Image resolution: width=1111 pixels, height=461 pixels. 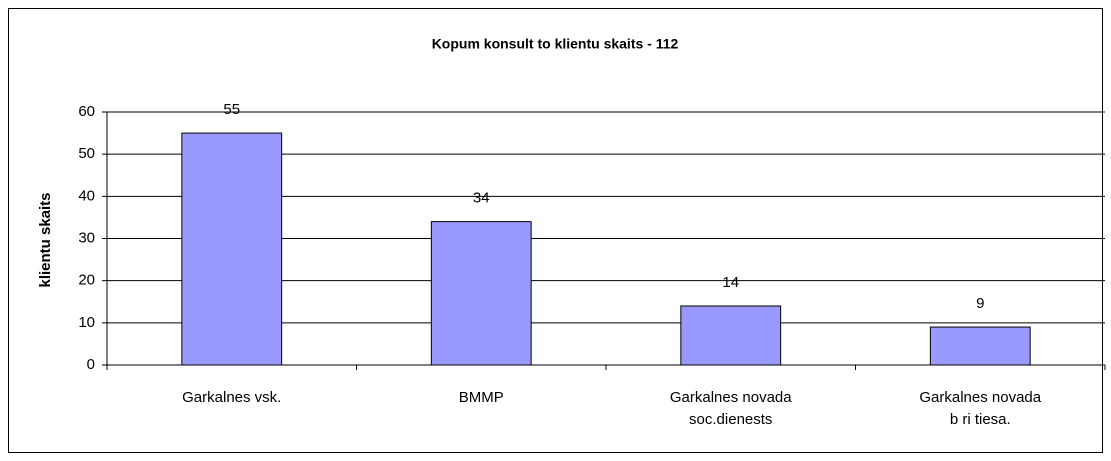 What do you see at coordinates (86, 111) in the screenshot?
I see `y-tick-label: 60` at bounding box center [86, 111].